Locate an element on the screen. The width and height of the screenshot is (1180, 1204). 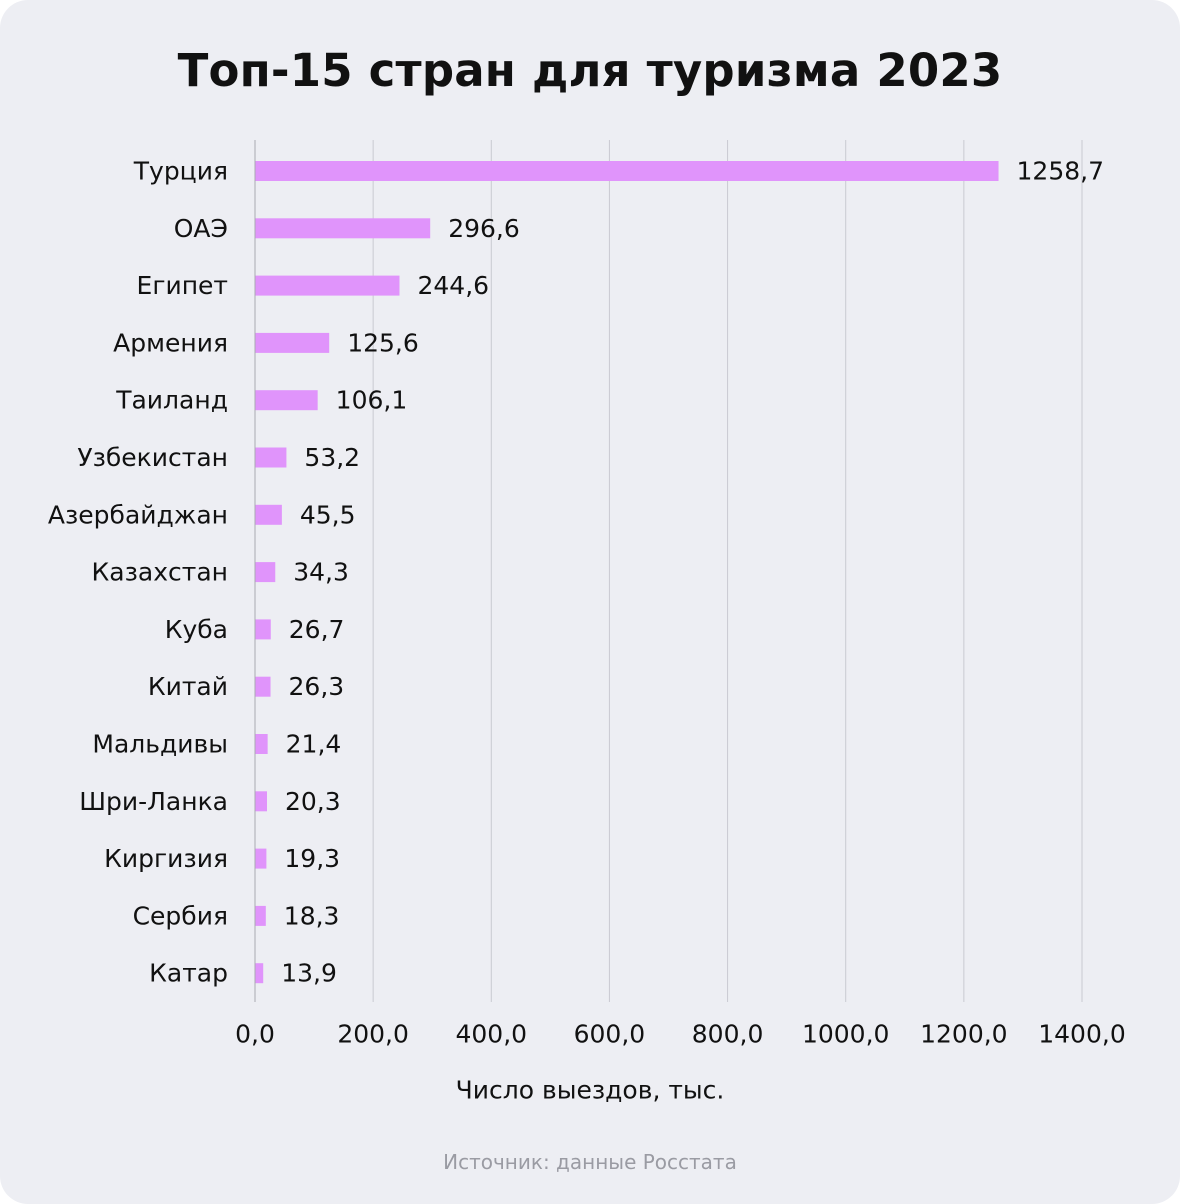
category-label: Азербайджан is located at coordinates (138, 514).